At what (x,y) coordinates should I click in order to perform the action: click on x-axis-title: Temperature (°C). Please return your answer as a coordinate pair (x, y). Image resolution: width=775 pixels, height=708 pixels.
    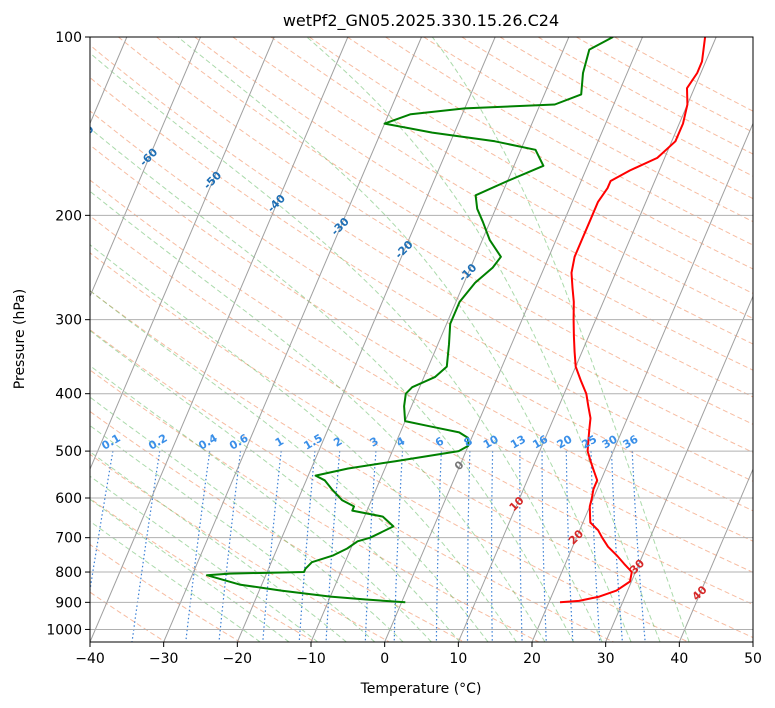
    Looking at the image, I should click on (421, 689).